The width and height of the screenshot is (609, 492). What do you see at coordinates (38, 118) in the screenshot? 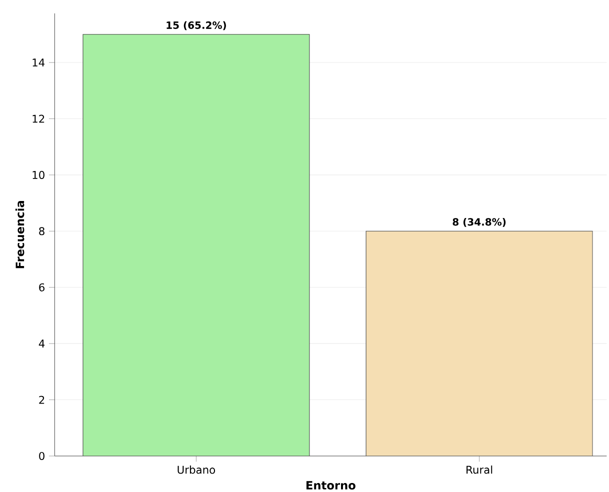
I see `y-tick-label: 12` at bounding box center [38, 118].